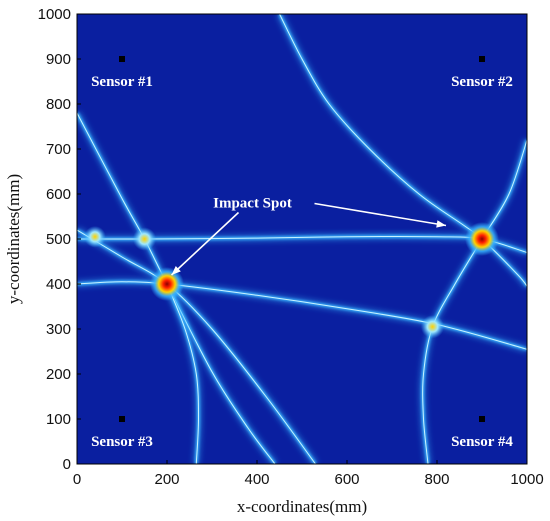 This screenshot has width=550, height=521. Describe the element at coordinates (436, 479) in the screenshot. I see `x-tick-label-4: 800` at that location.